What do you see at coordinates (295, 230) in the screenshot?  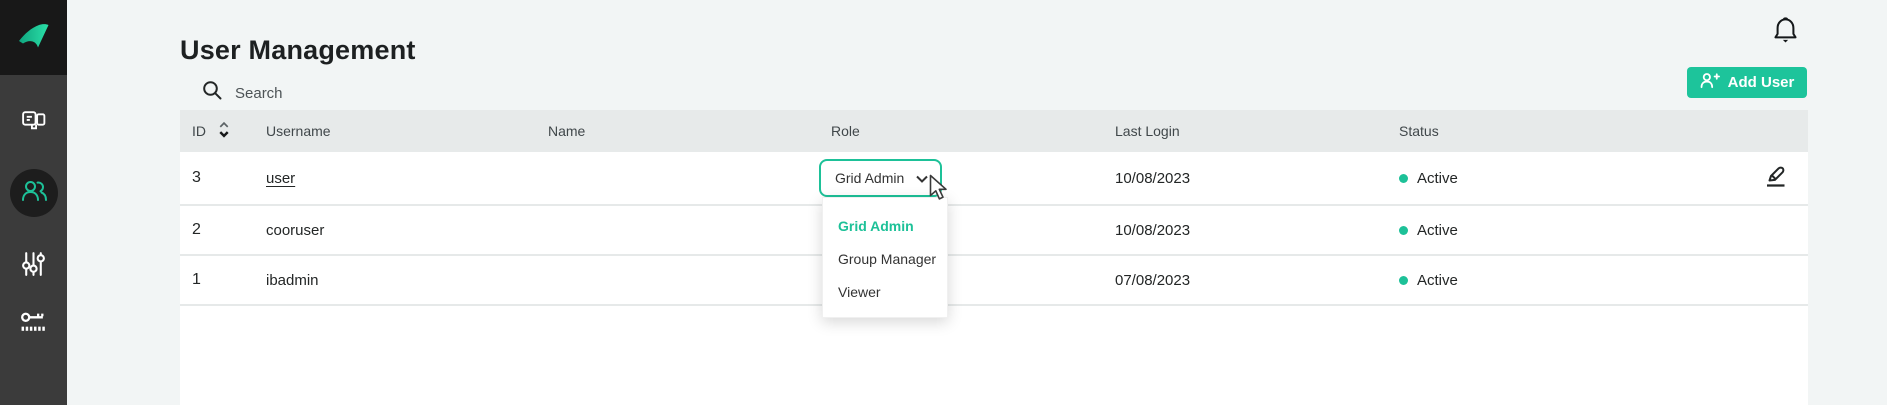 I see `username-link: cooruser` at bounding box center [295, 230].